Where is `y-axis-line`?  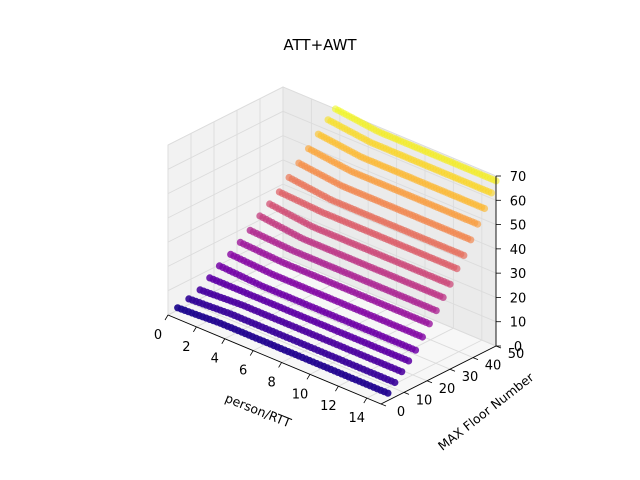
y-axis-line is located at coordinates (438, 375).